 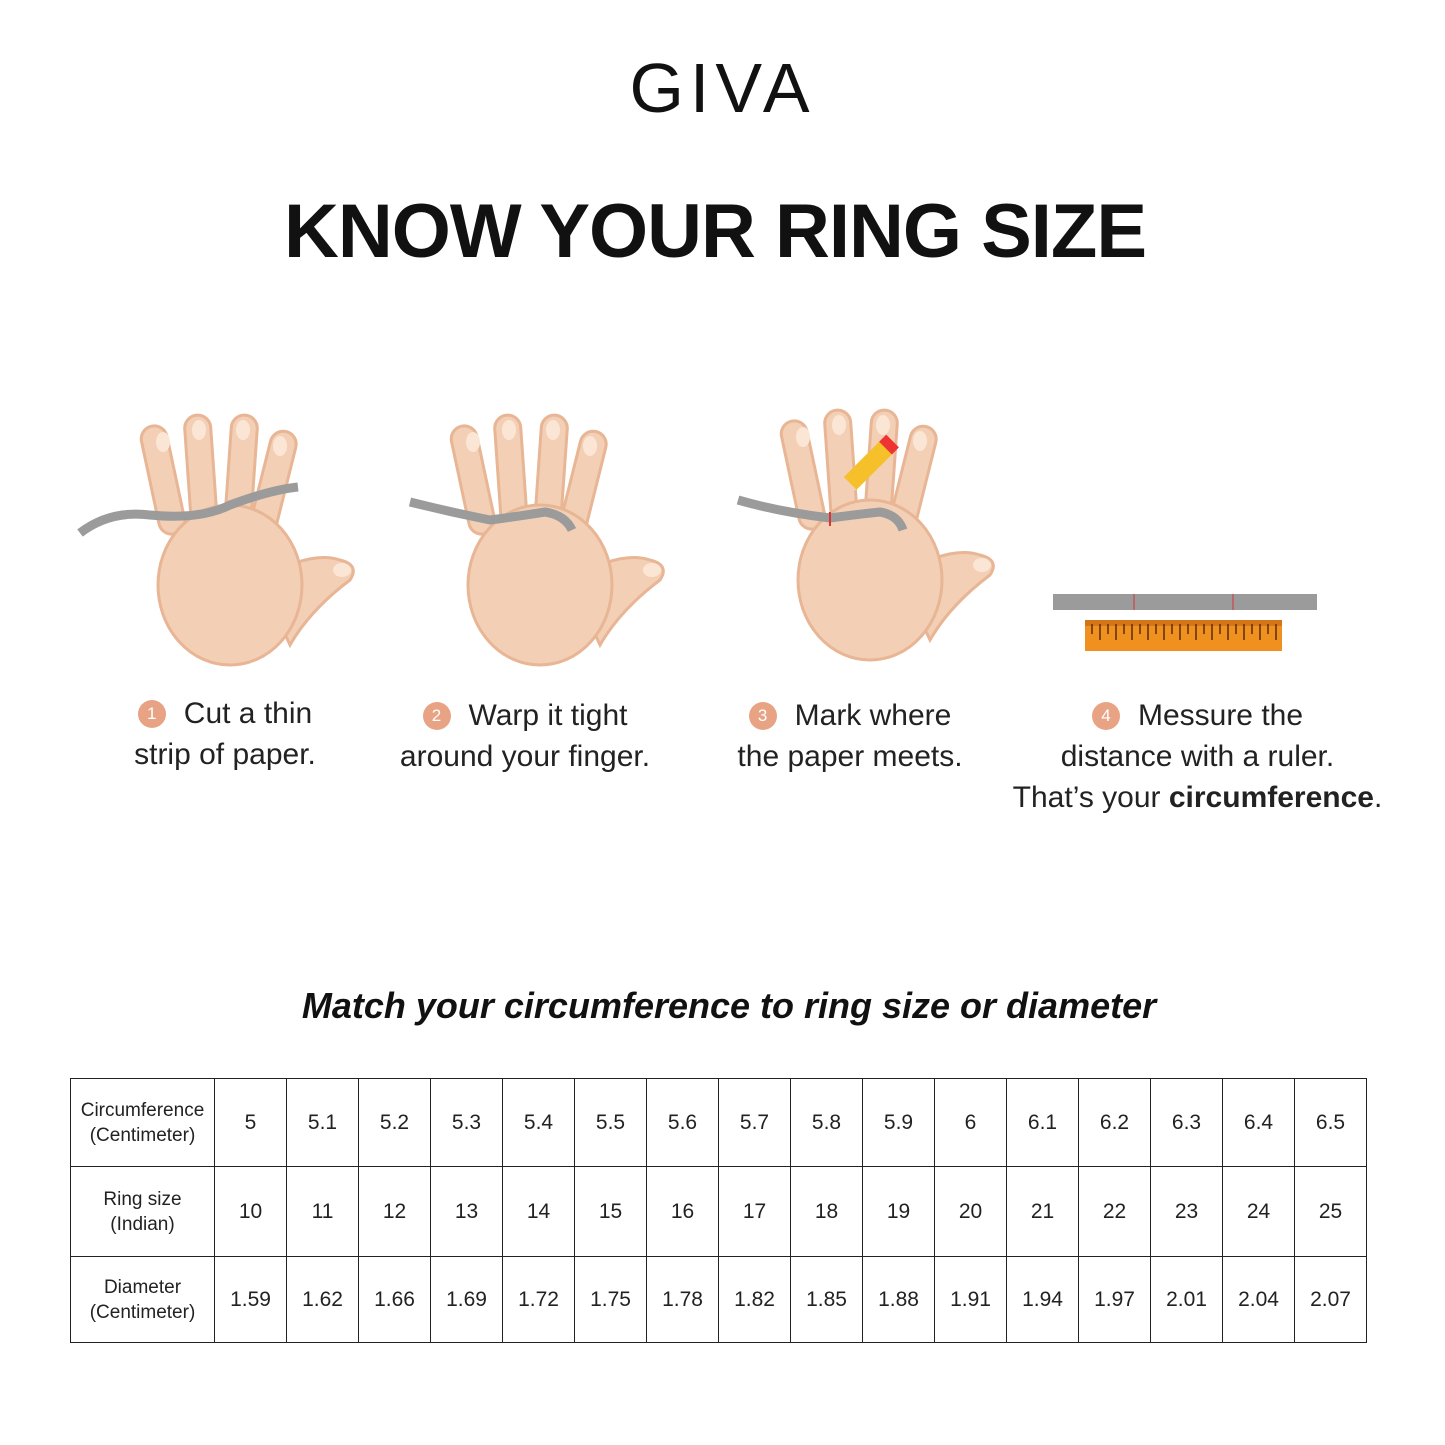 I want to click on table-cell: 11, so click(x=322, y=1211).